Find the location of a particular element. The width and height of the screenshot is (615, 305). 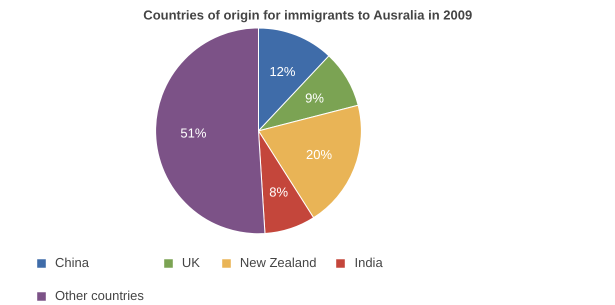

chart-title: Countries of origin for immigrants to Ausralia in 2009 is located at coordinates (307, 15).